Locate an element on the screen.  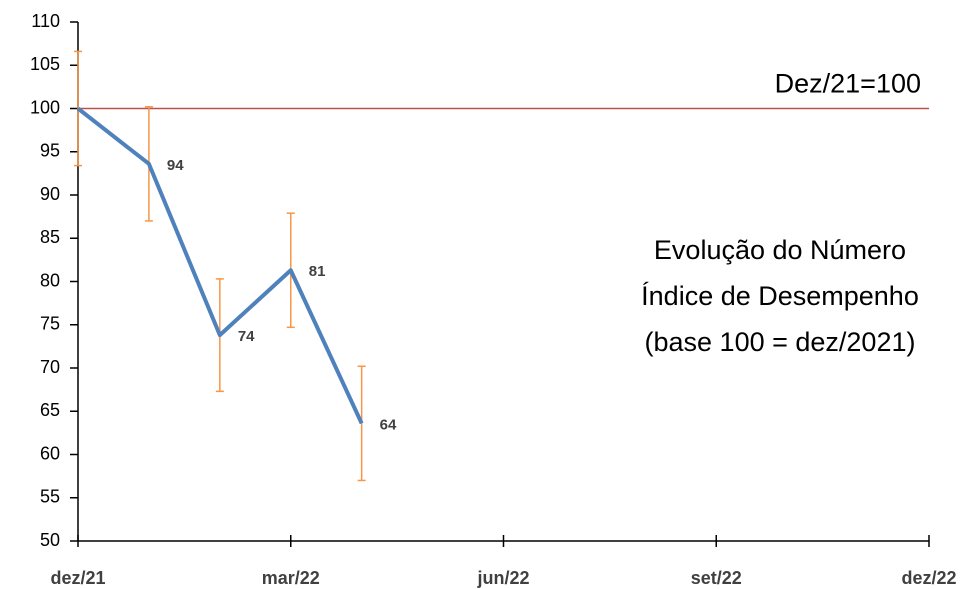
x-tick-label: dez/22 is located at coordinates (928, 578).